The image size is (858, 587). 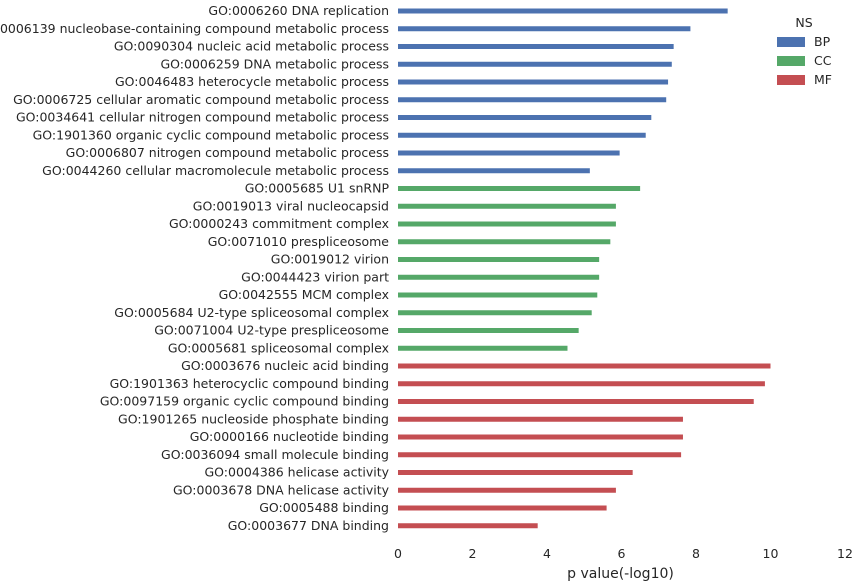 I want to click on category-label: GO:0046483 heterocycle metabolic process, so click(x=252, y=81).